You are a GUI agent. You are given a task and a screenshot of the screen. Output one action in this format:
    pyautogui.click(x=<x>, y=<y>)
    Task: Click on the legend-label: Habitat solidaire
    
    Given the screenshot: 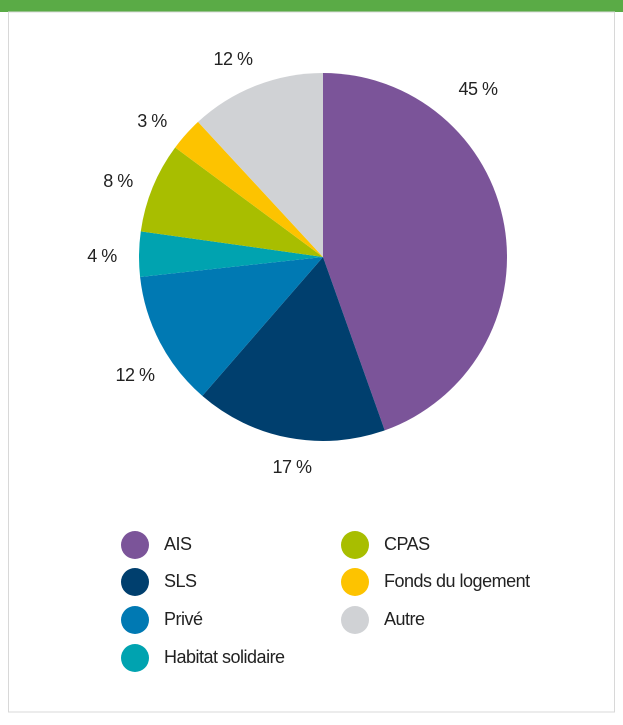 What is the action you would take?
    pyautogui.click(x=224, y=657)
    